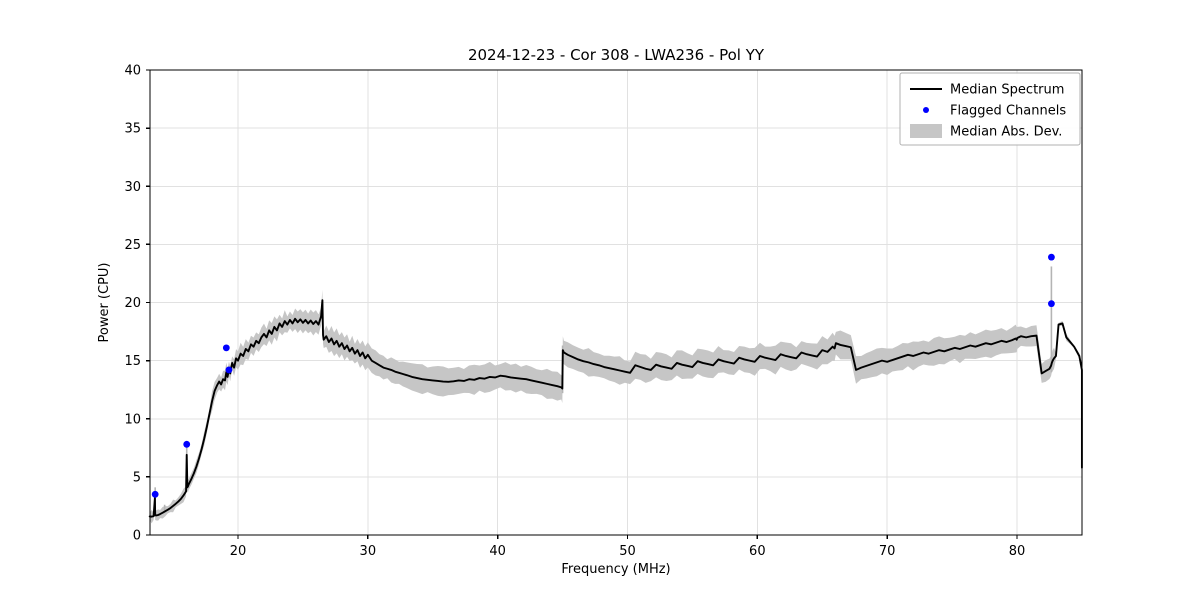  Describe the element at coordinates (1007, 90) in the screenshot. I see `legend-item-label: Median Spectrum` at that location.